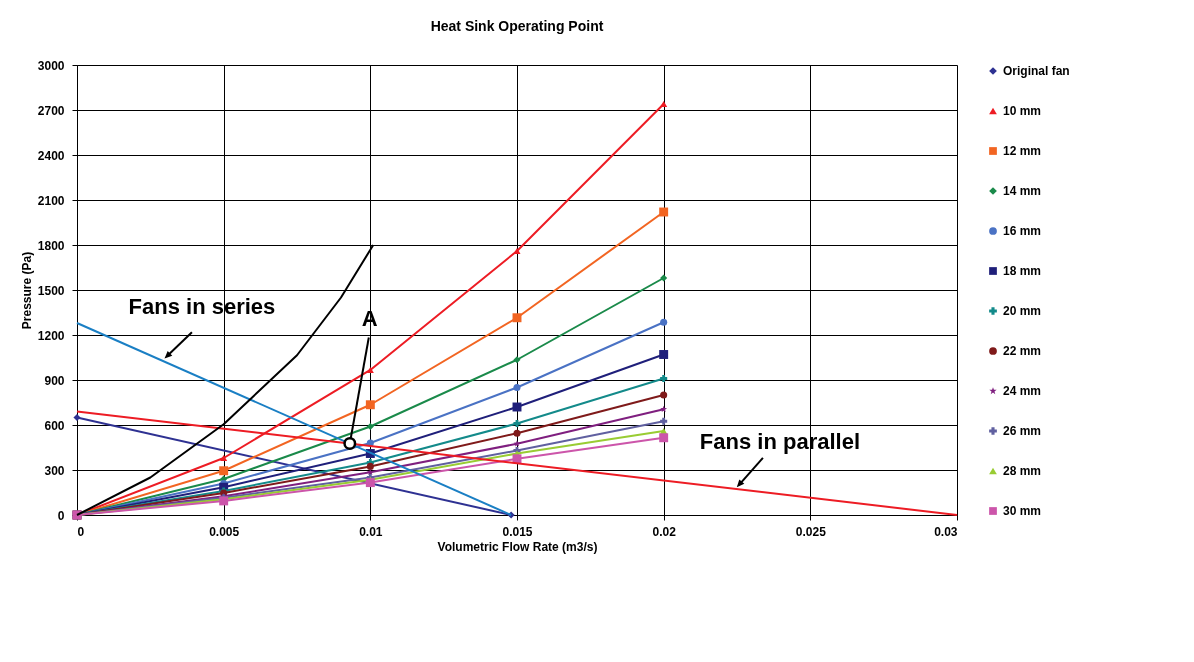  Describe the element at coordinates (1022, 391) in the screenshot. I see `legend-label: 24 mm` at that location.